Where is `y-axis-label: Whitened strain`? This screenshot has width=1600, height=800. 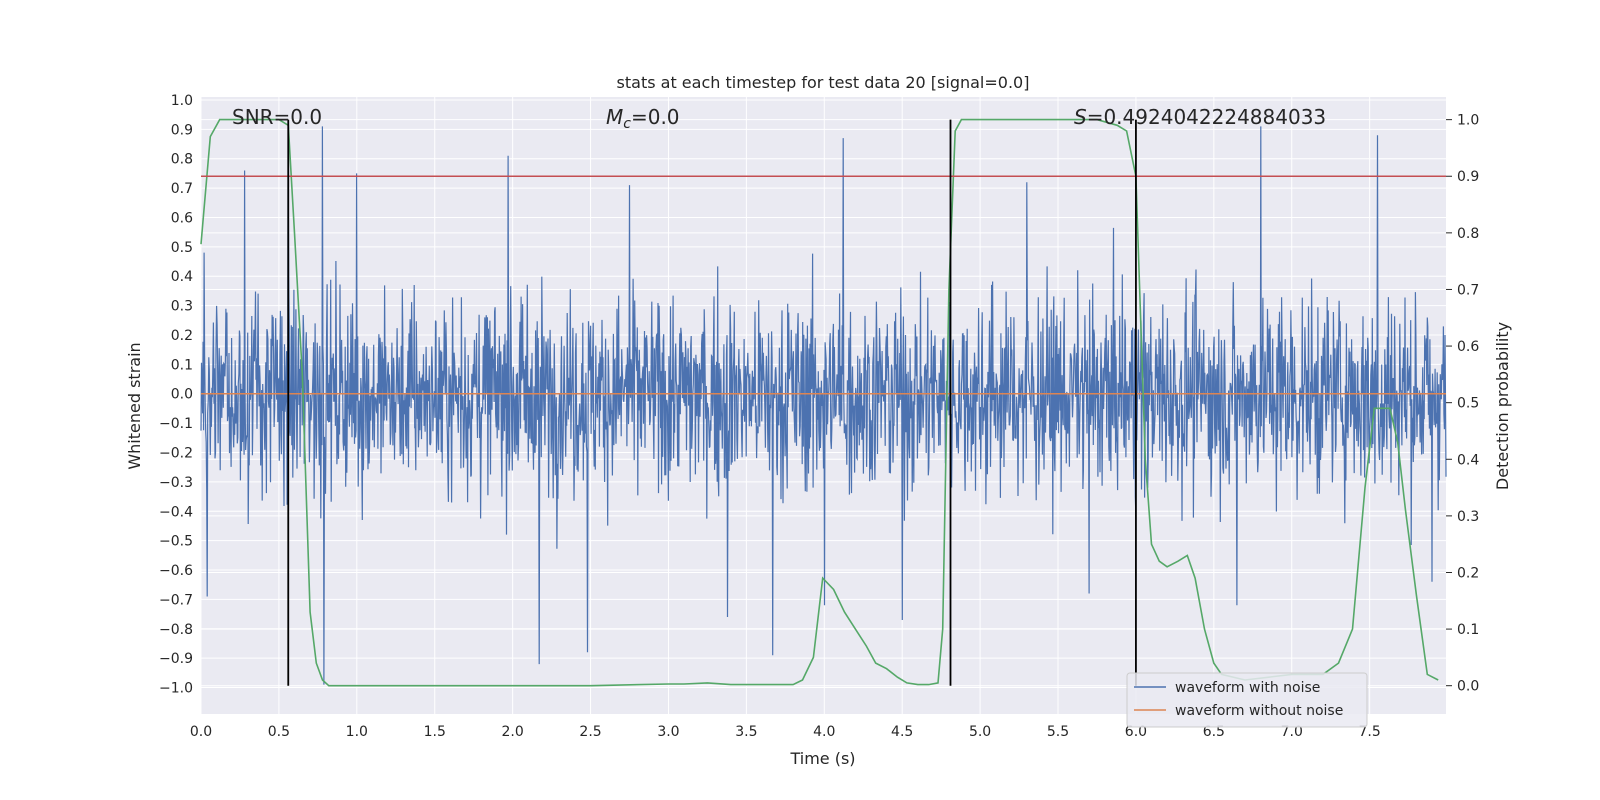
y-axis-label: Whitened strain is located at coordinates (134, 405).